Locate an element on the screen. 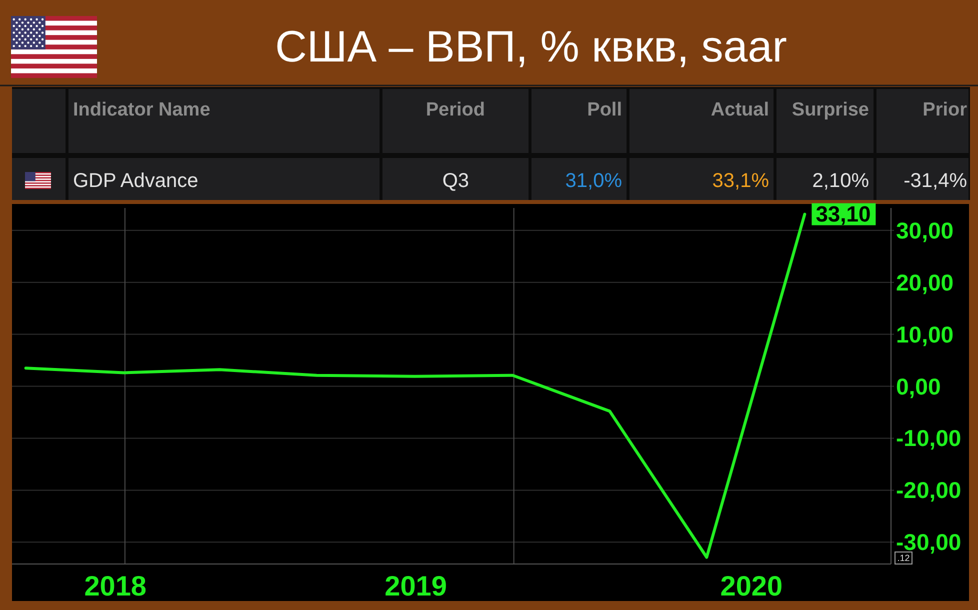  text: Surprise is located at coordinates (830, 110).